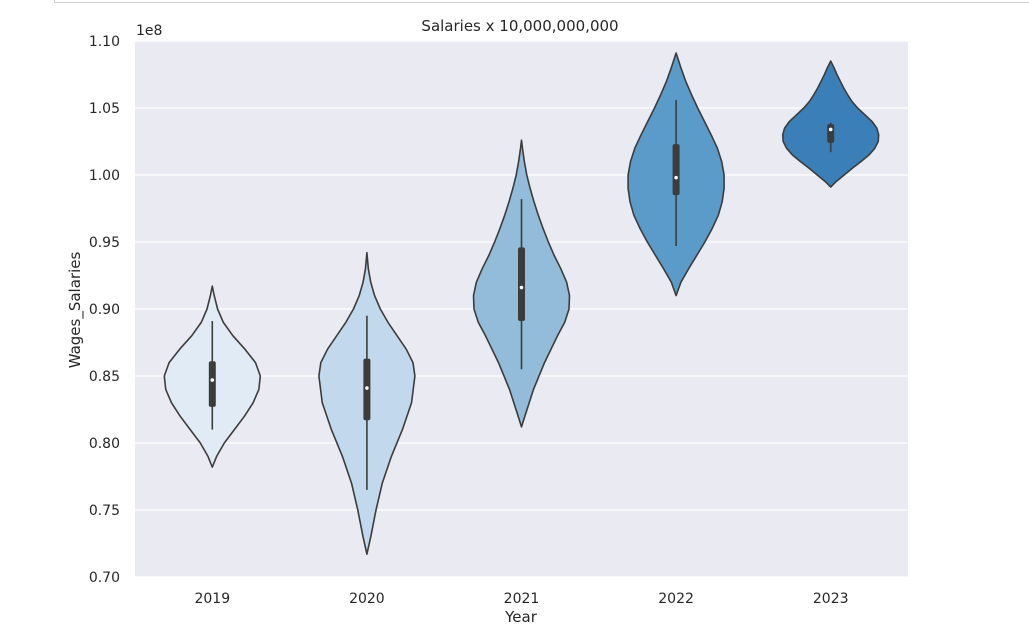 This screenshot has width=1029, height=628. Describe the element at coordinates (104, 243) in the screenshot. I see `y-tick-label: 0.95` at that location.